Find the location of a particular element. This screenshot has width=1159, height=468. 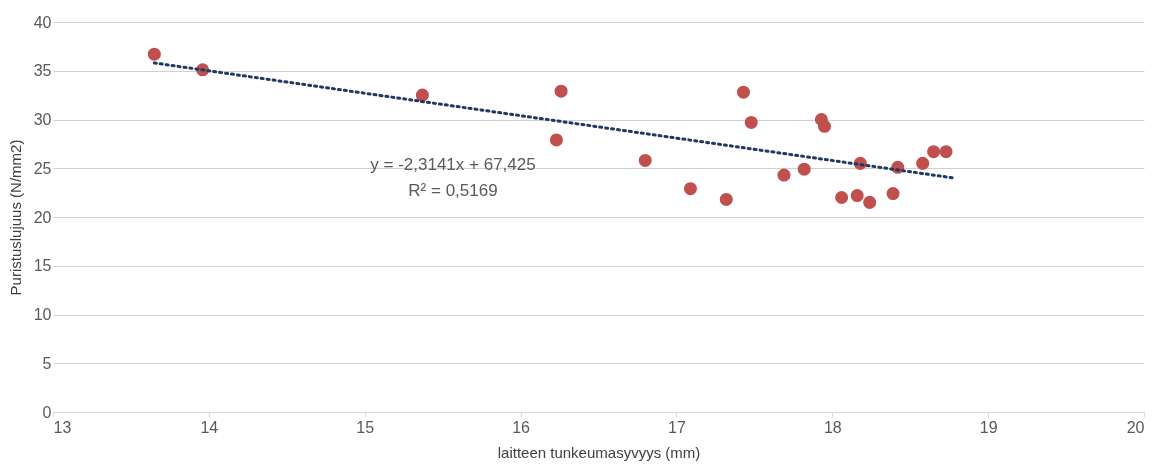

y-tick-label: 15 is located at coordinates (42, 266).